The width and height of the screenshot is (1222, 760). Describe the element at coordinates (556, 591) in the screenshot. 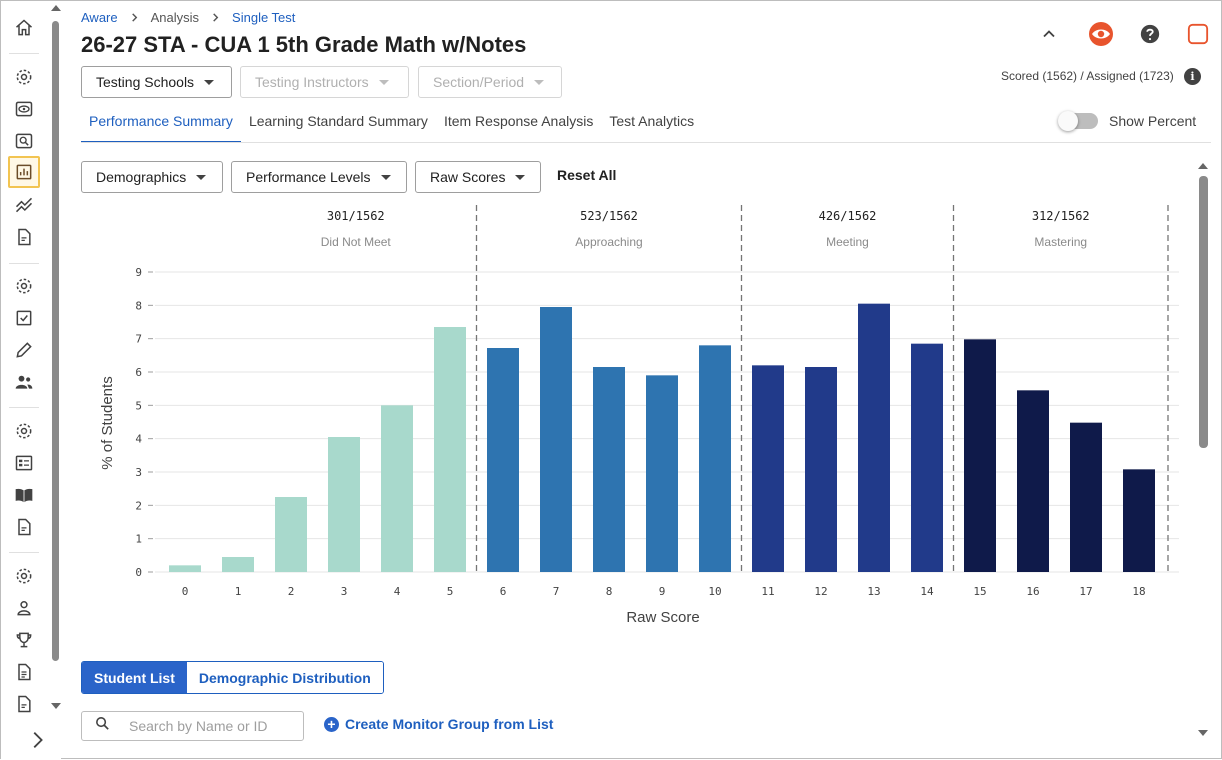

I see `x-tick-label: 7` at that location.